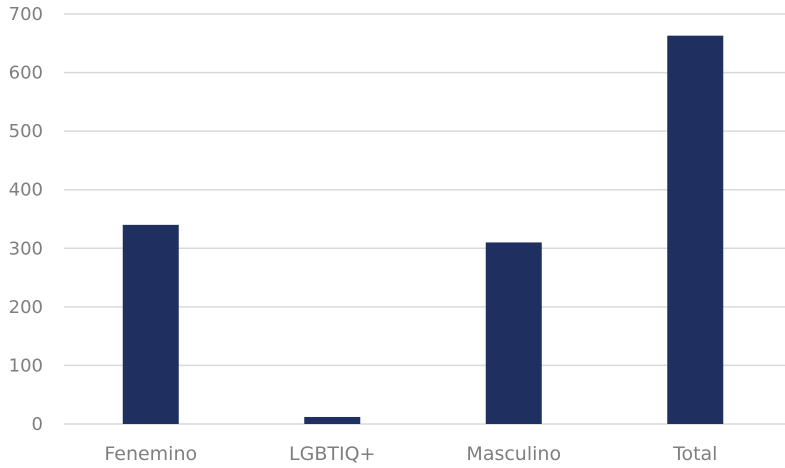 This screenshot has height=468, width=785. Describe the element at coordinates (694, 454) in the screenshot. I see `x-category-label: Total` at that location.